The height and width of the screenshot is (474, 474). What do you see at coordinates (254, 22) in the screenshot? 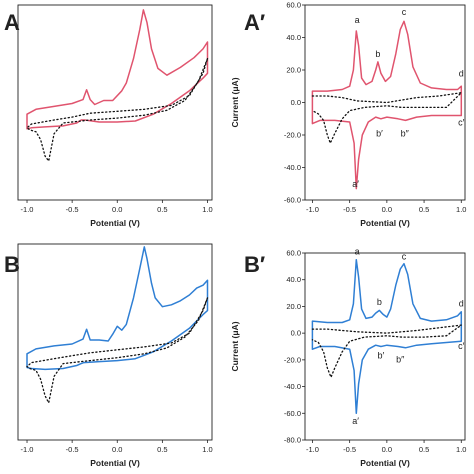
I see `panel-letter: A′` at bounding box center [254, 22].